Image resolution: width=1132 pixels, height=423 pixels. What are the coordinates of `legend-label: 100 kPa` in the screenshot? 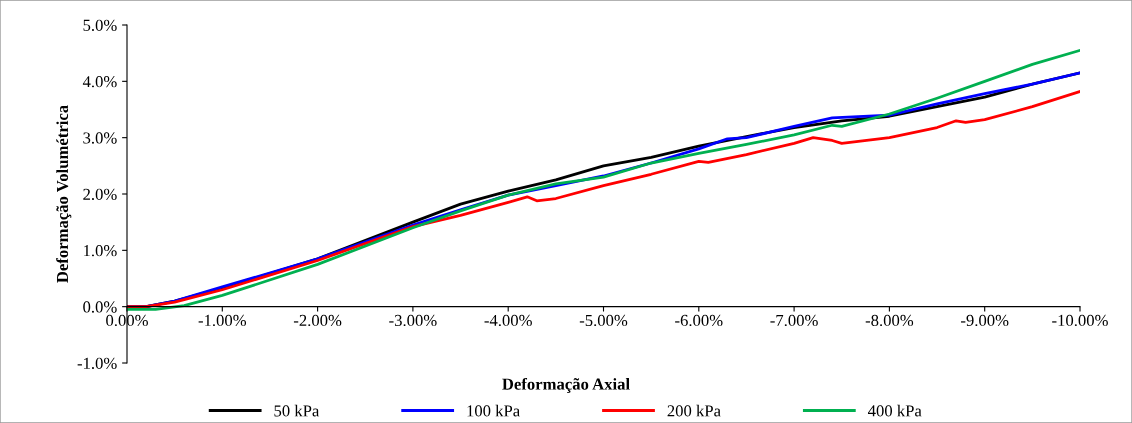 It's located at (493, 410).